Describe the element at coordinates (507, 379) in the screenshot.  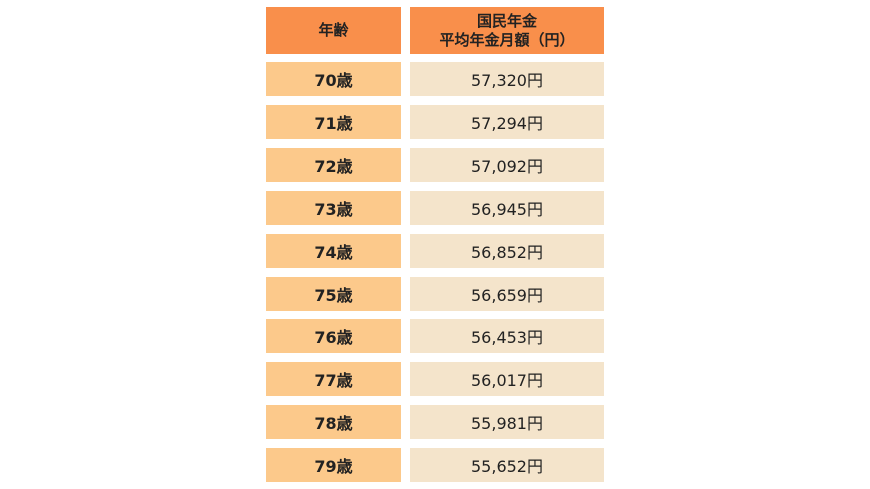
I see `amount-cell: 56,017円` at that location.